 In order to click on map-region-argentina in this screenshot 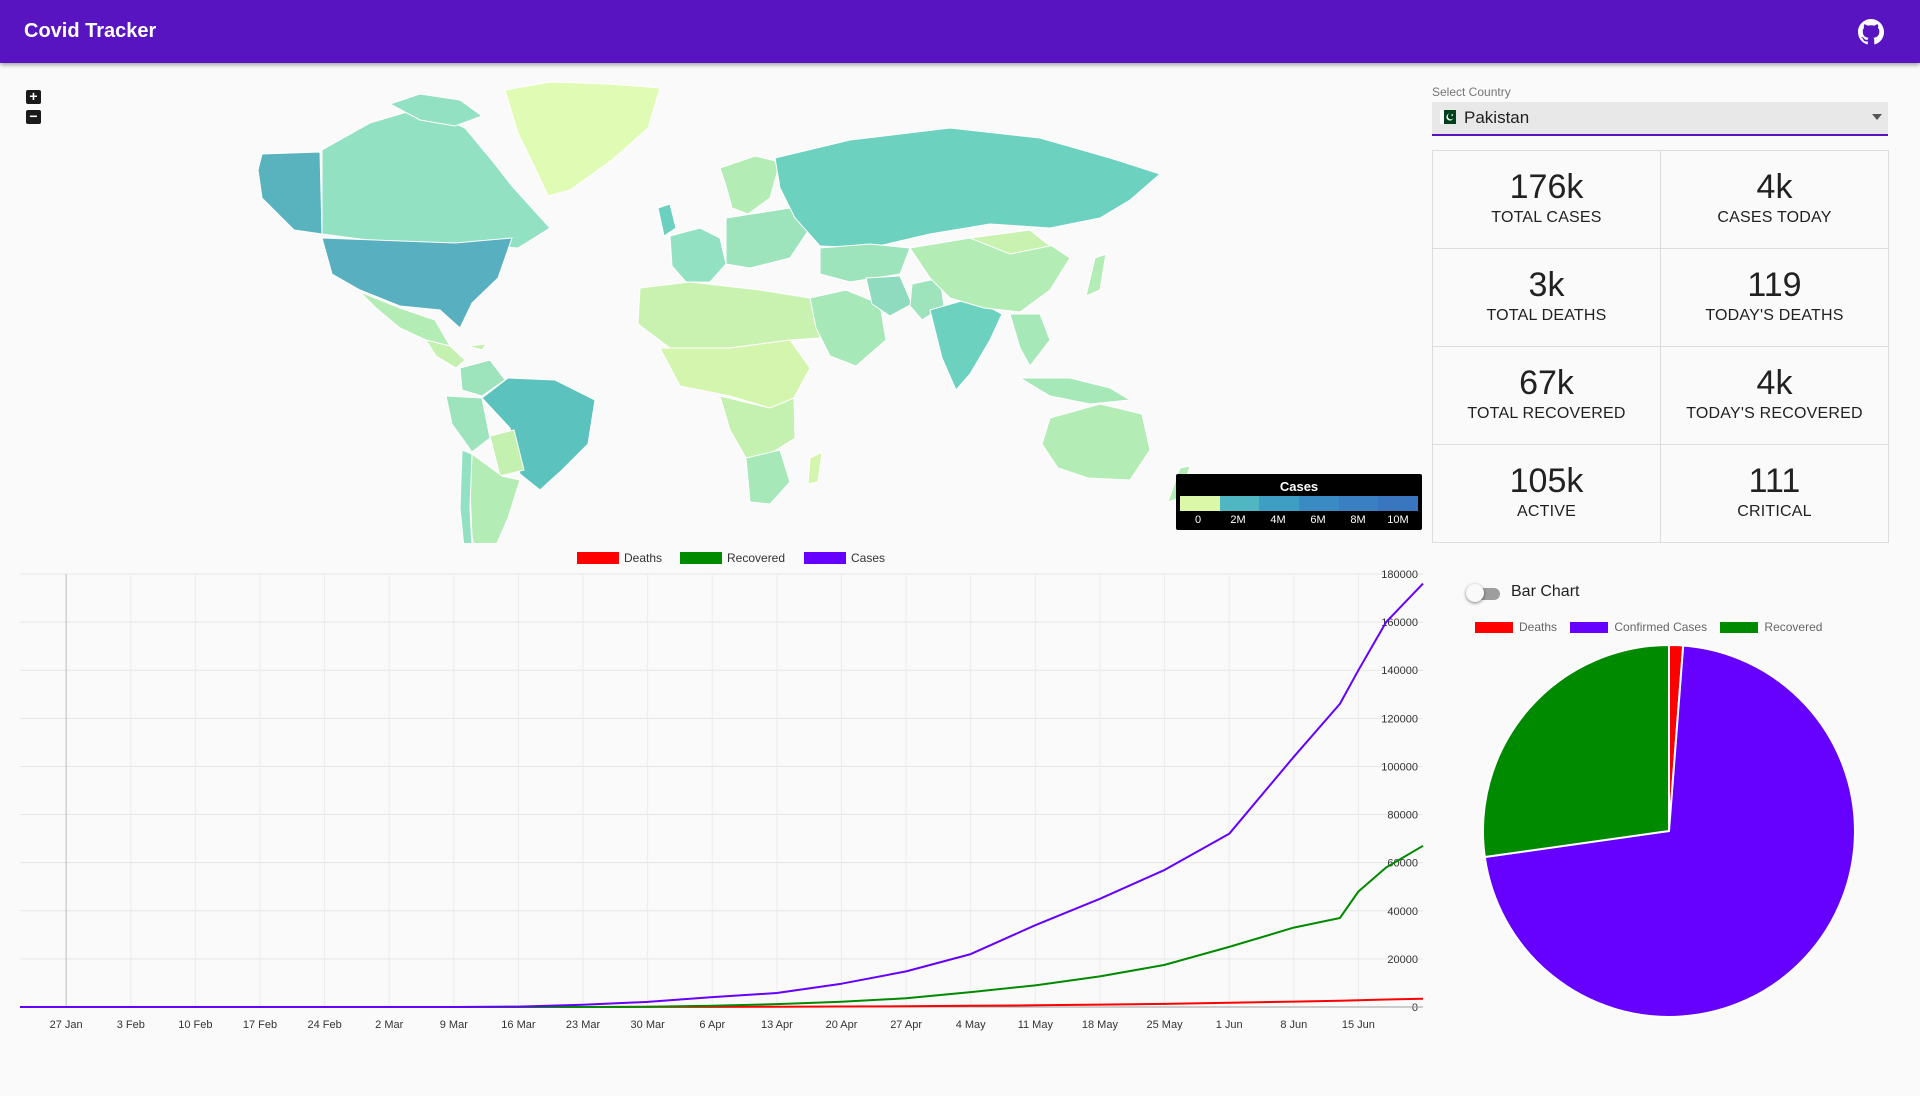, I will do `click(495, 498)`.